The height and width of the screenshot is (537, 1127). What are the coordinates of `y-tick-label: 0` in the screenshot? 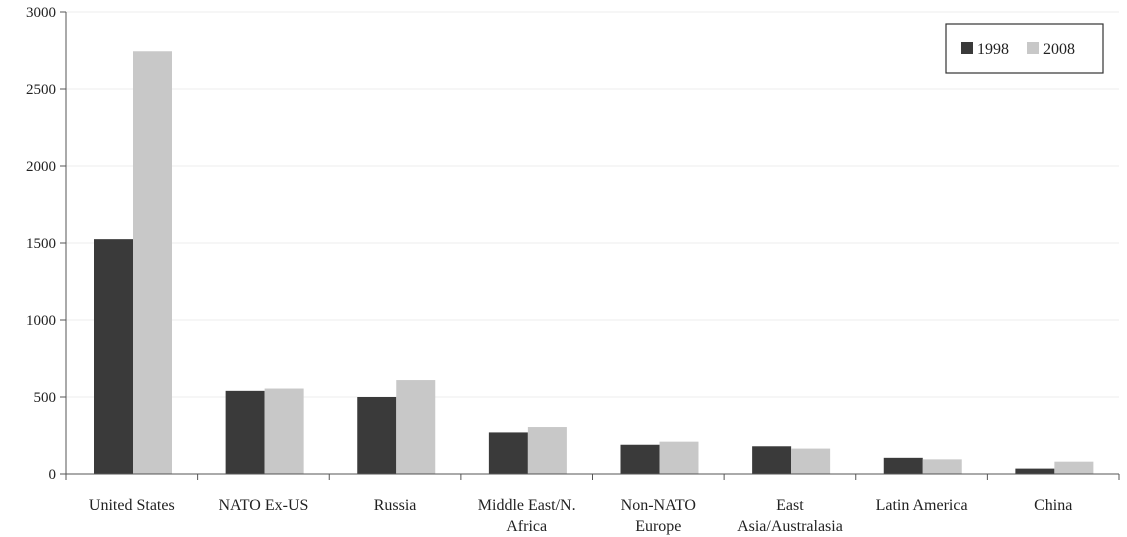 It's located at (53, 475).